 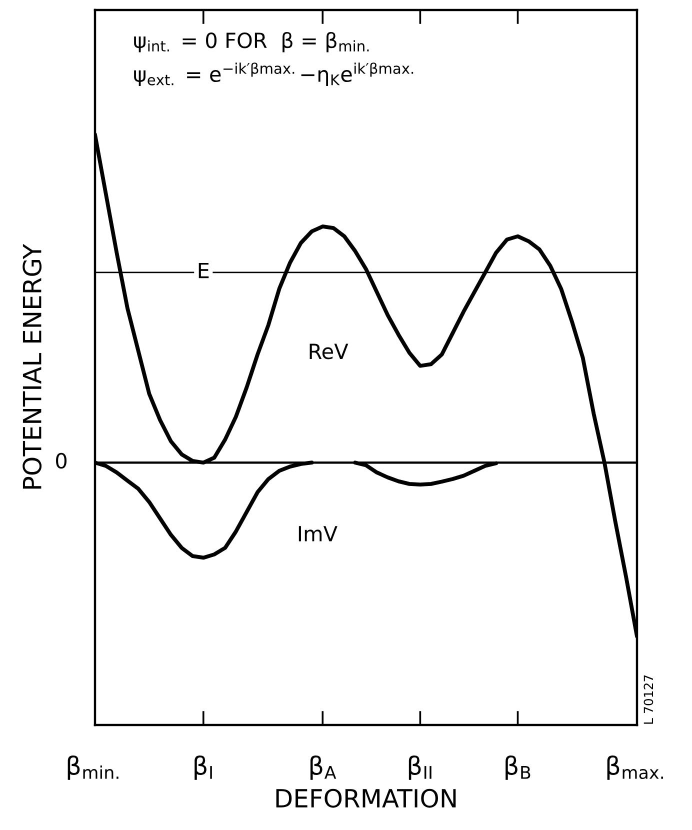 I want to click on y-axis-title: POTENTIAL ENERGY, so click(x=32, y=366).